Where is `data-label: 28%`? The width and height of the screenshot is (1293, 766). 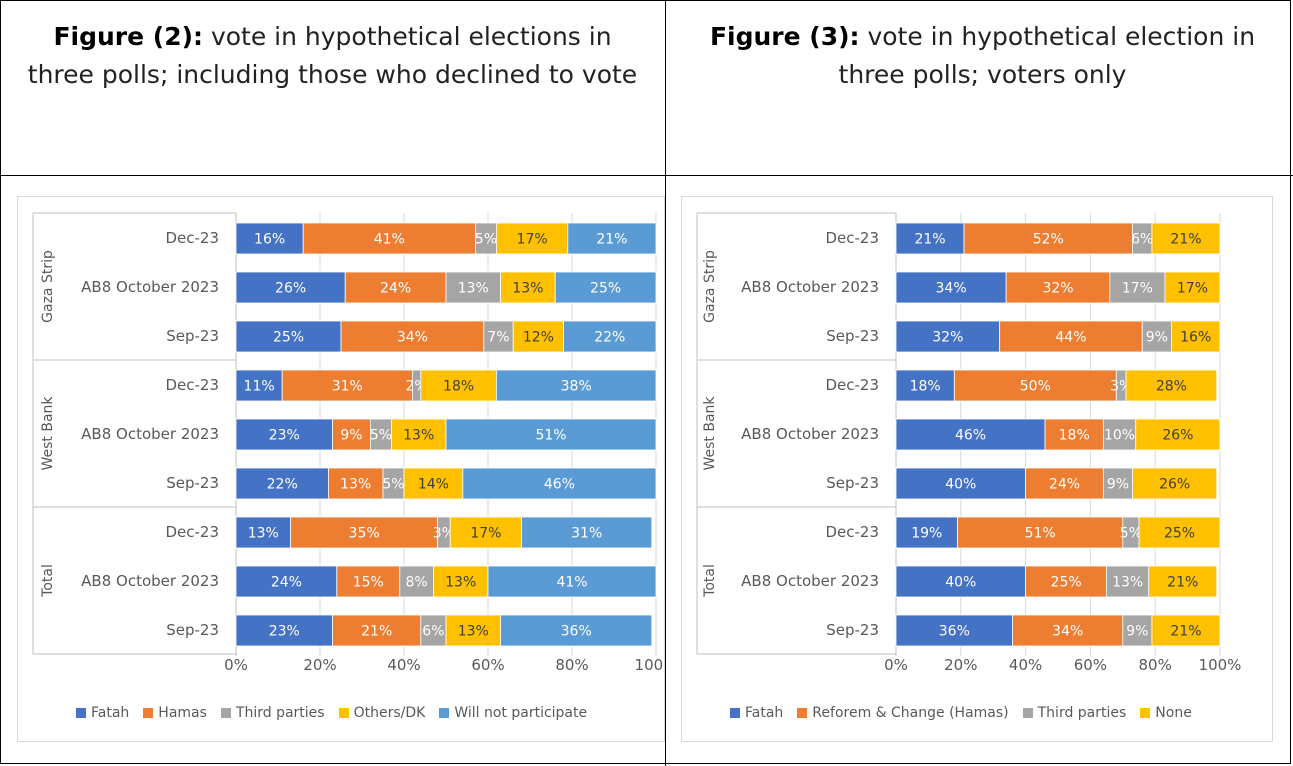 data-label: 28% is located at coordinates (1171, 387).